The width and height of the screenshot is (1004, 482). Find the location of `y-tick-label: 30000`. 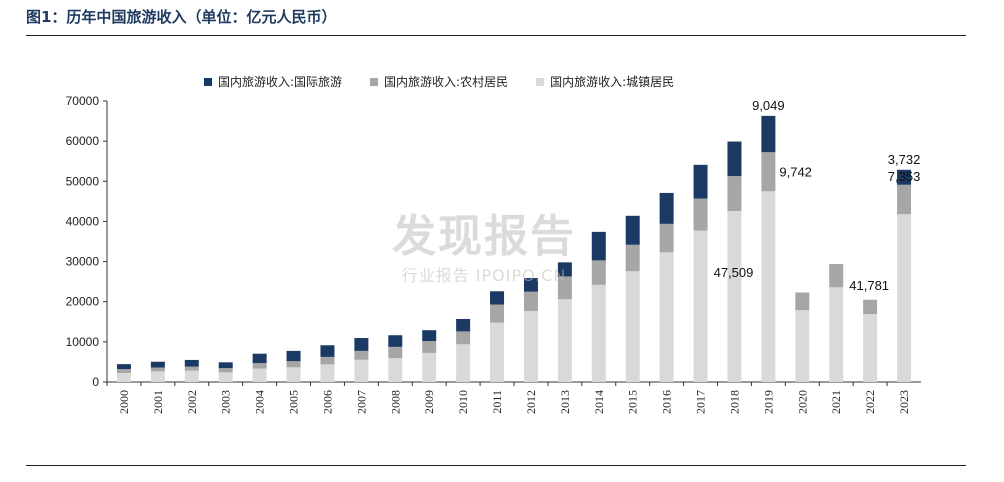

y-tick-label: 30000 is located at coordinates (83, 262).